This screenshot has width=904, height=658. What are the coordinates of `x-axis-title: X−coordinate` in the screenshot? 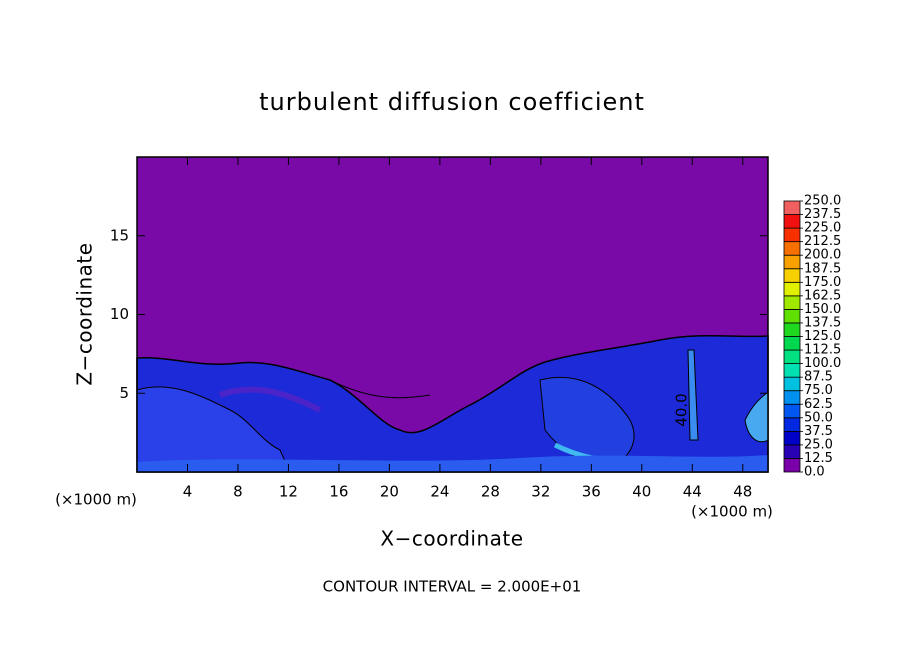 It's located at (451, 539).